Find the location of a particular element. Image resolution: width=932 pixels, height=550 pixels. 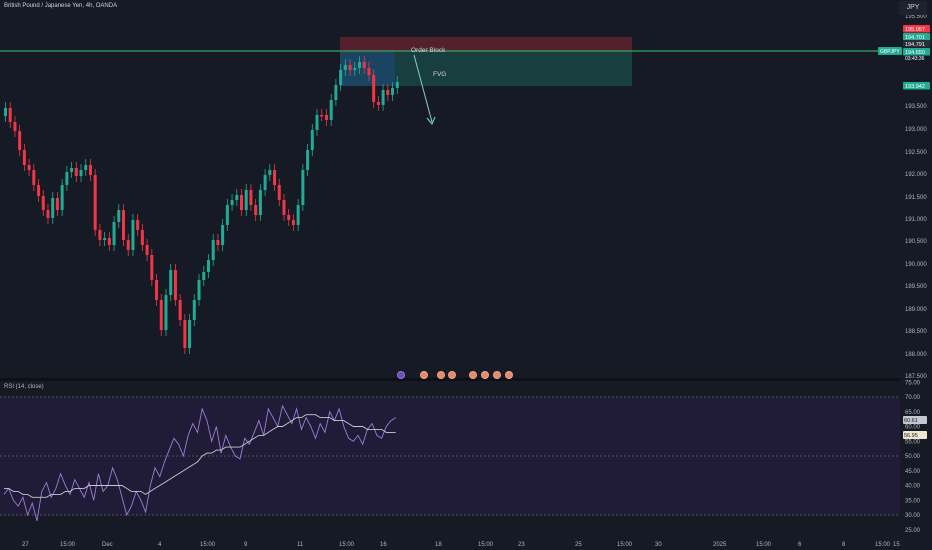

price-axis is located at coordinates (916, 275).